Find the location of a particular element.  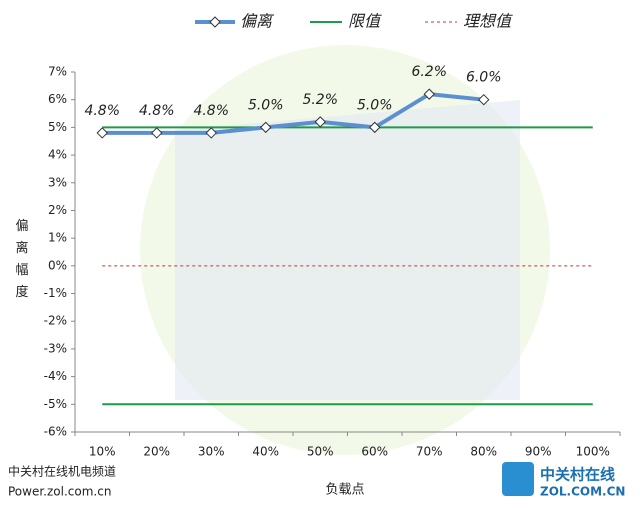

x-tick-label: 40% is located at coordinates (265, 452).